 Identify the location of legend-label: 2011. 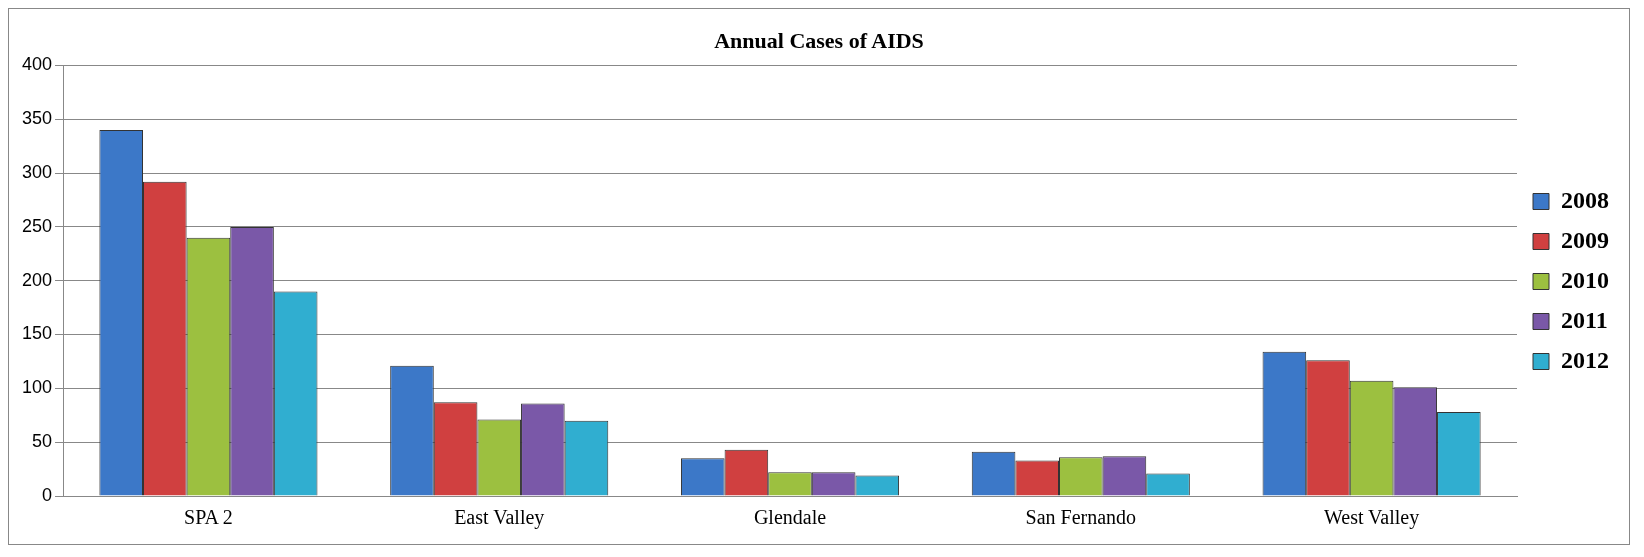
(1584, 319).